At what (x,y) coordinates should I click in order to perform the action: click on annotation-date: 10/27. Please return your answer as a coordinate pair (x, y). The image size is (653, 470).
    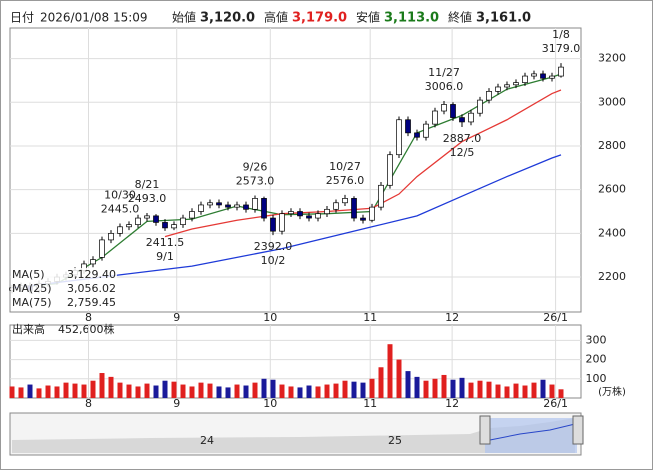
    Looking at the image, I should click on (345, 166).